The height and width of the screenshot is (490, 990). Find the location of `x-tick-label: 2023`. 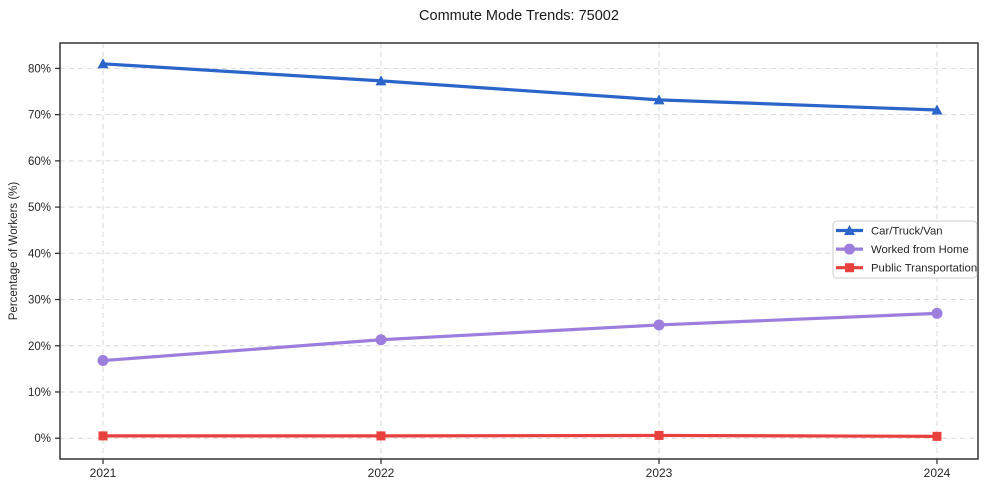

x-tick-label: 2023 is located at coordinates (659, 473).